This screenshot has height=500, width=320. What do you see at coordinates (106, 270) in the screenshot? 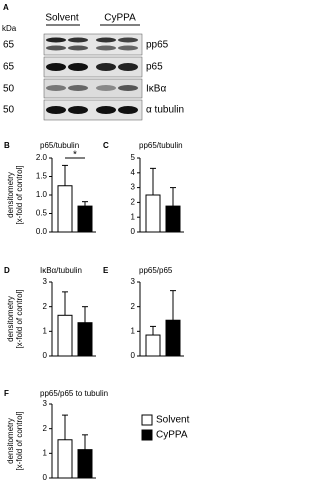
I see `panel-label: E` at bounding box center [106, 270].